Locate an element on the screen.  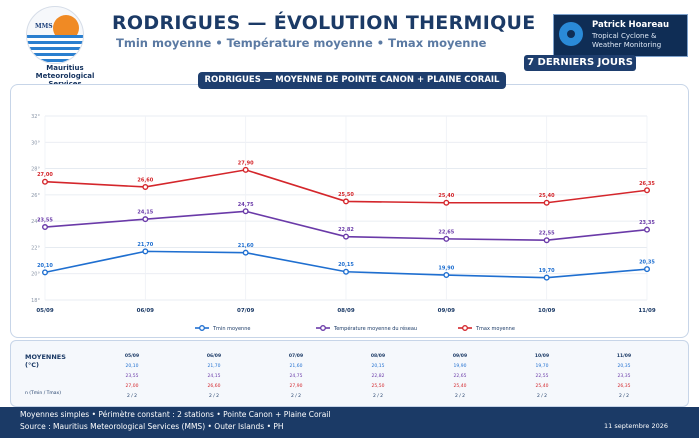
table-tmoy: 22,55 is located at coordinates (542, 376).